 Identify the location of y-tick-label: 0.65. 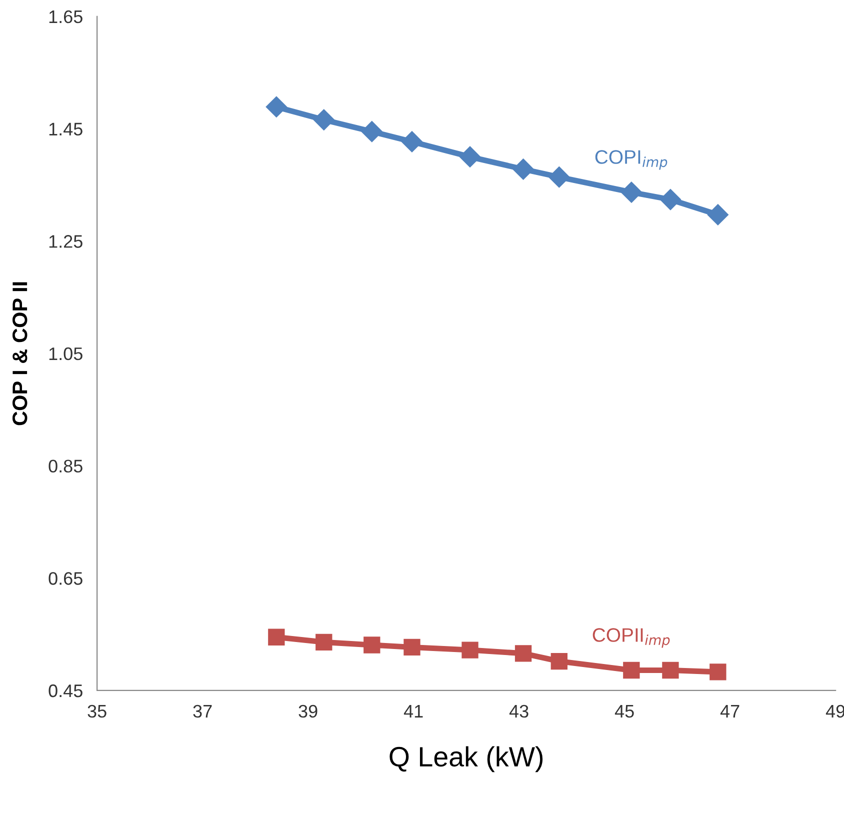
(65, 578).